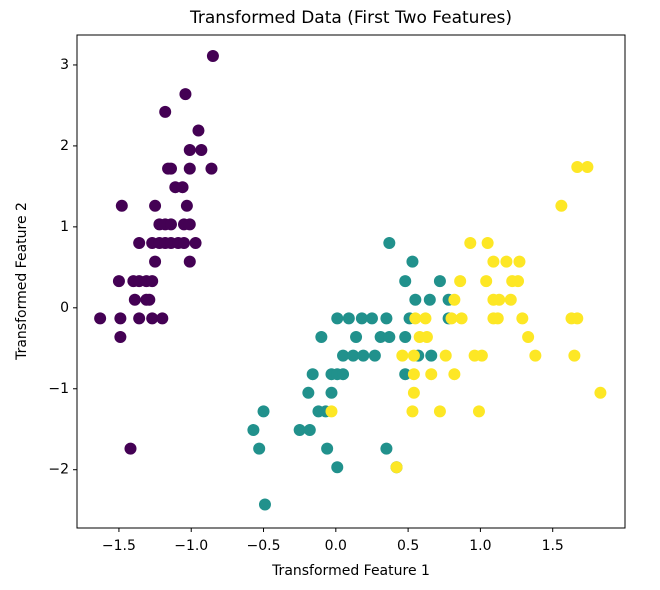 Image resolution: width=660 pixels, height=590 pixels. Describe the element at coordinates (58, 470) in the screenshot. I see `y-tick-label: −2` at that location.